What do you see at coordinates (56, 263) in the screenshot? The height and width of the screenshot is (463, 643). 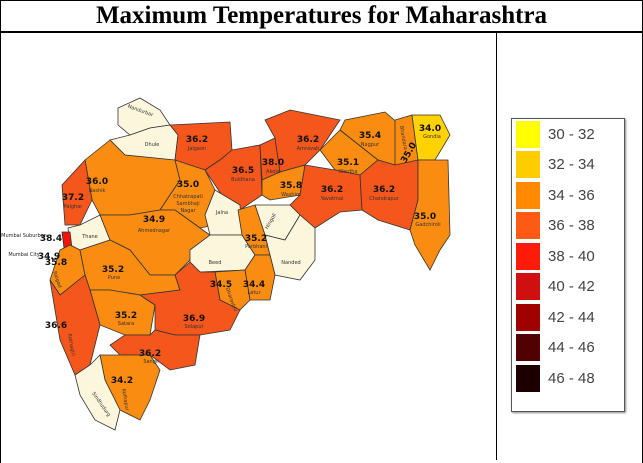 I see `temp-raigad: 35.8` at bounding box center [56, 263].